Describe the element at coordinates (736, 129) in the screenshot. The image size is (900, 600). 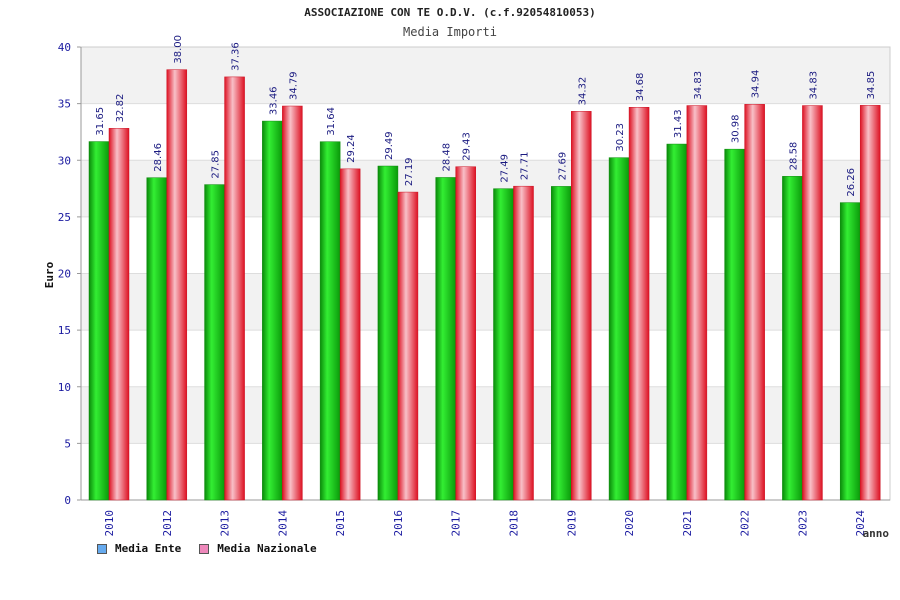
I see `data-label: 30.98` at that location.